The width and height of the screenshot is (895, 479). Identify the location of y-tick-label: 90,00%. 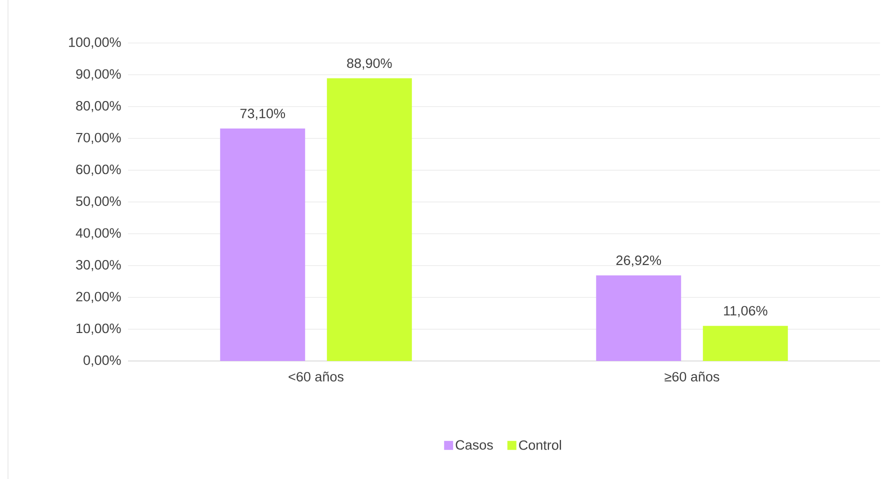
(98, 74).